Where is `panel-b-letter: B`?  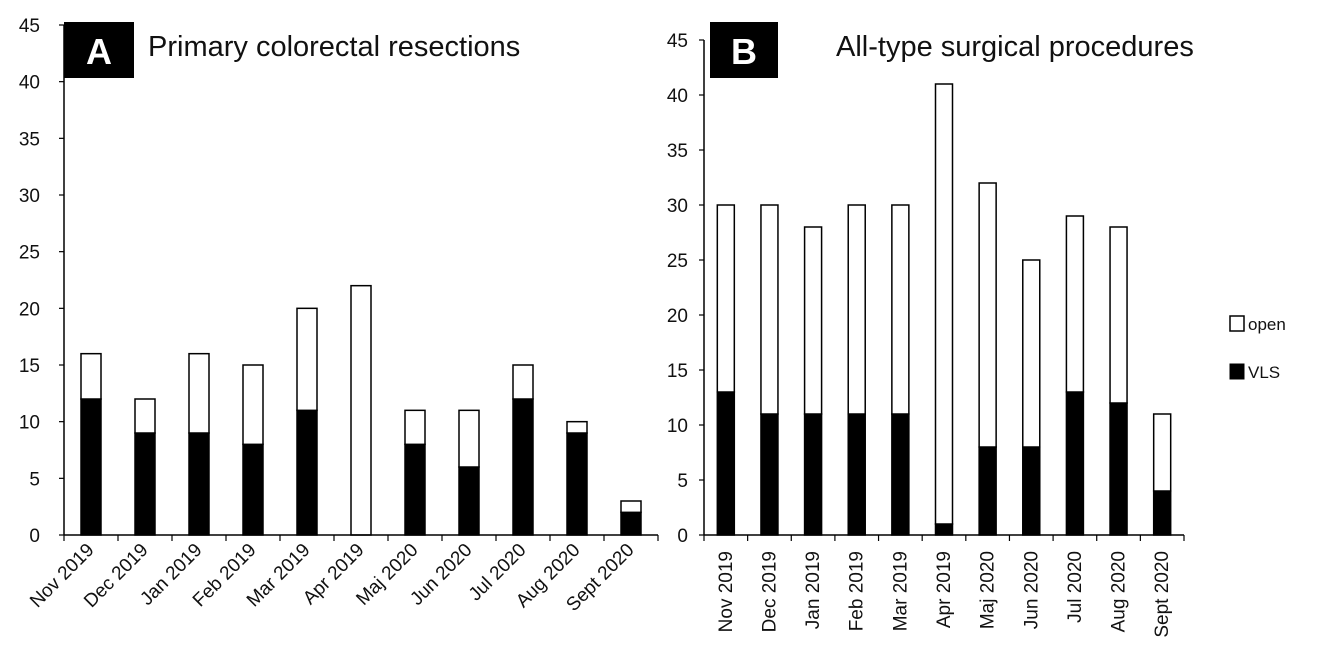
panel-b-letter: B is located at coordinates (744, 51).